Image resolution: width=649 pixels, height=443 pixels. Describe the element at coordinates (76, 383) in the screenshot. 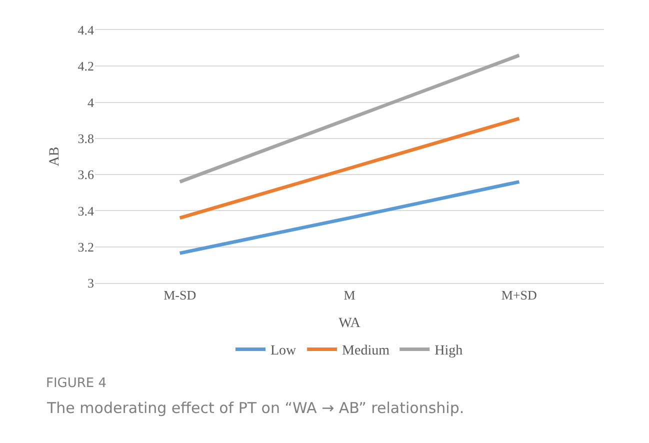

I see `text: FIGURE 4` at that location.